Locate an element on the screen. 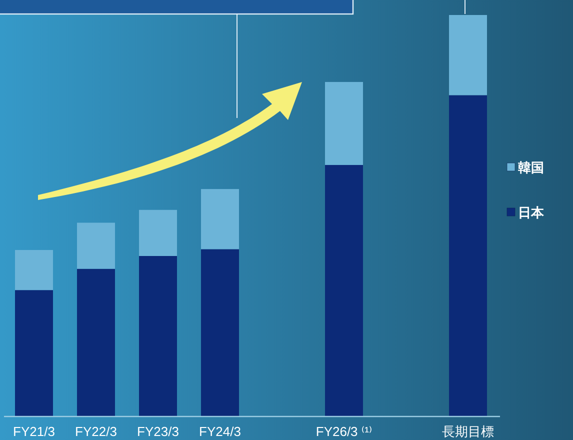  x-tick-label: FY23/3 is located at coordinates (158, 431).